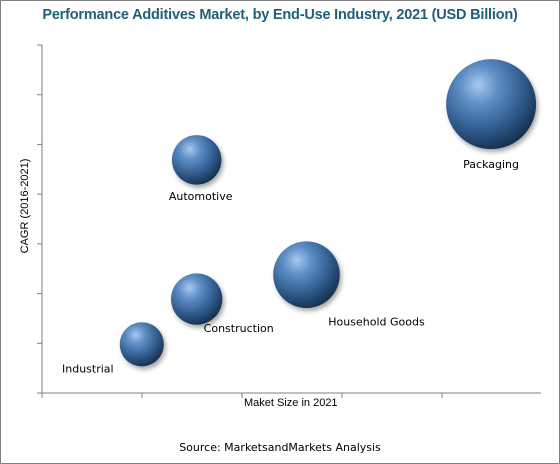  What do you see at coordinates (239, 328) in the screenshot?
I see `bubble-label-construction: Construction` at bounding box center [239, 328].